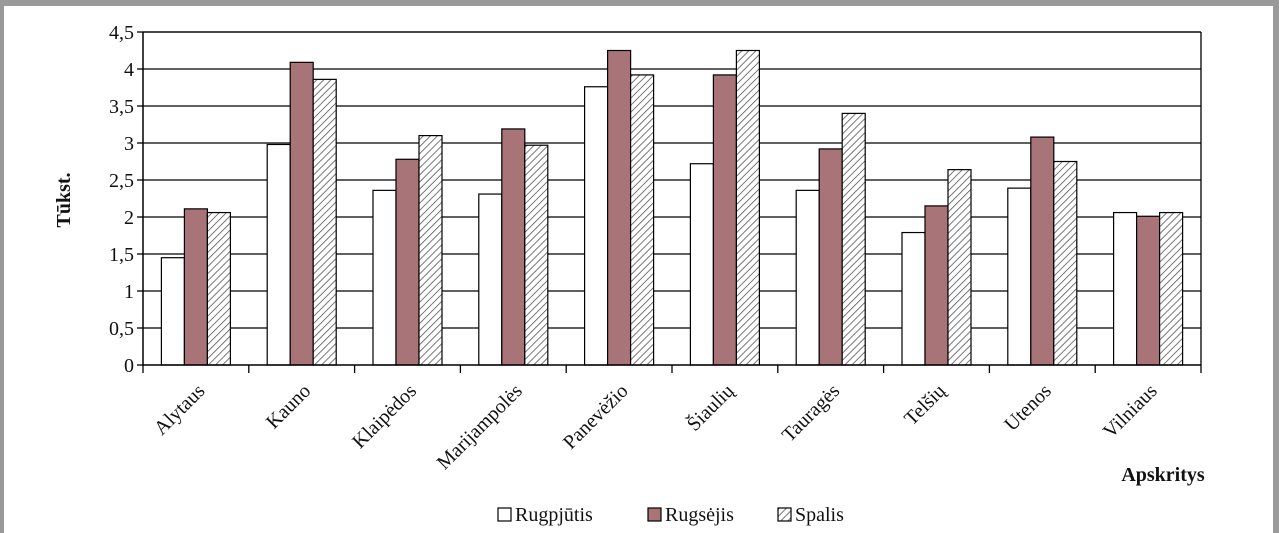  What do you see at coordinates (384, 416) in the screenshot?
I see `x-tick-label: Klaipėdos` at bounding box center [384, 416].